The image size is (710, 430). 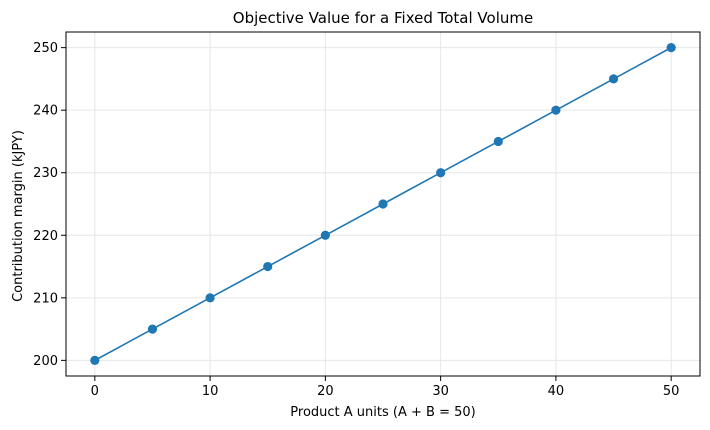 I want to click on x-axis-label: Product A units (A + B = 50), so click(x=382, y=412).